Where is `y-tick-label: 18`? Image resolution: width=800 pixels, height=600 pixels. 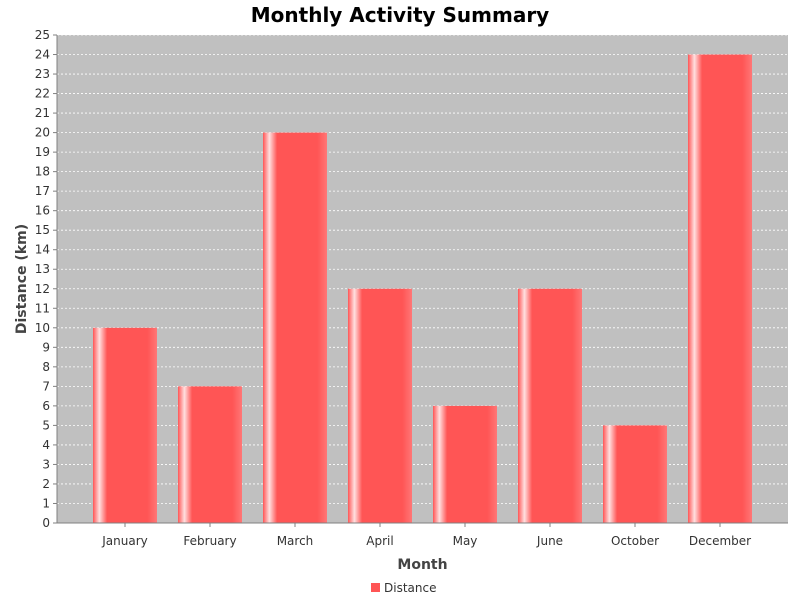
y-tick-label: 18 is located at coordinates (42, 172).